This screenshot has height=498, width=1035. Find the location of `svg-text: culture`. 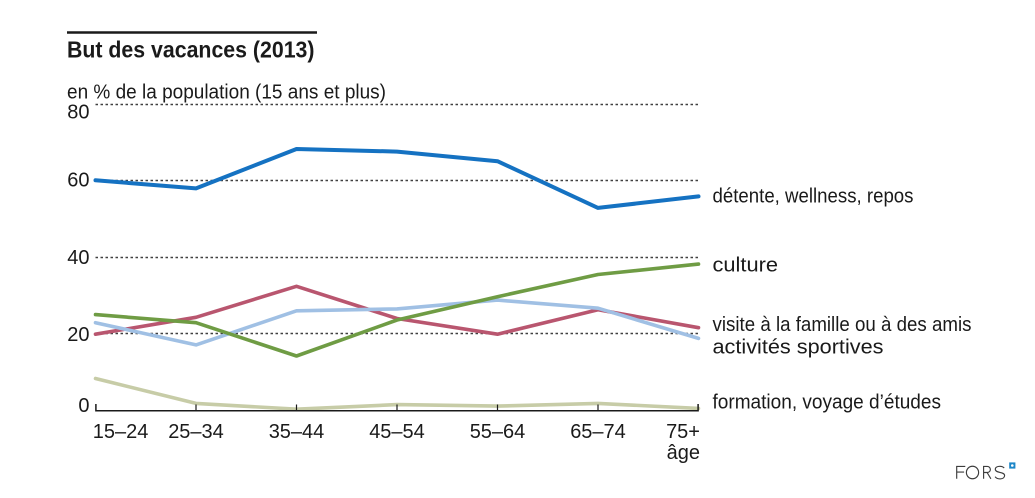

svg-text: culture is located at coordinates (746, 266).